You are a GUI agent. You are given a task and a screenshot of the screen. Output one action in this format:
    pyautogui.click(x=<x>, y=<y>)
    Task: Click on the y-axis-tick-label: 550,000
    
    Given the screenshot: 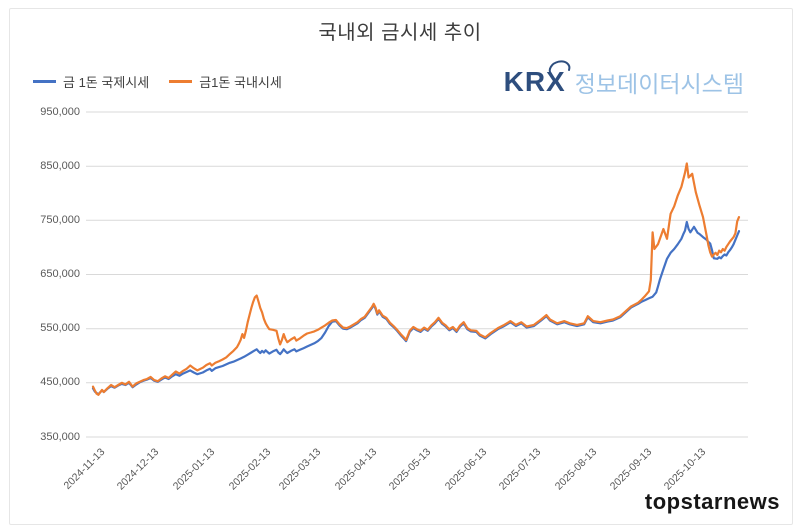 What is the action you would take?
    pyautogui.click(x=60, y=328)
    